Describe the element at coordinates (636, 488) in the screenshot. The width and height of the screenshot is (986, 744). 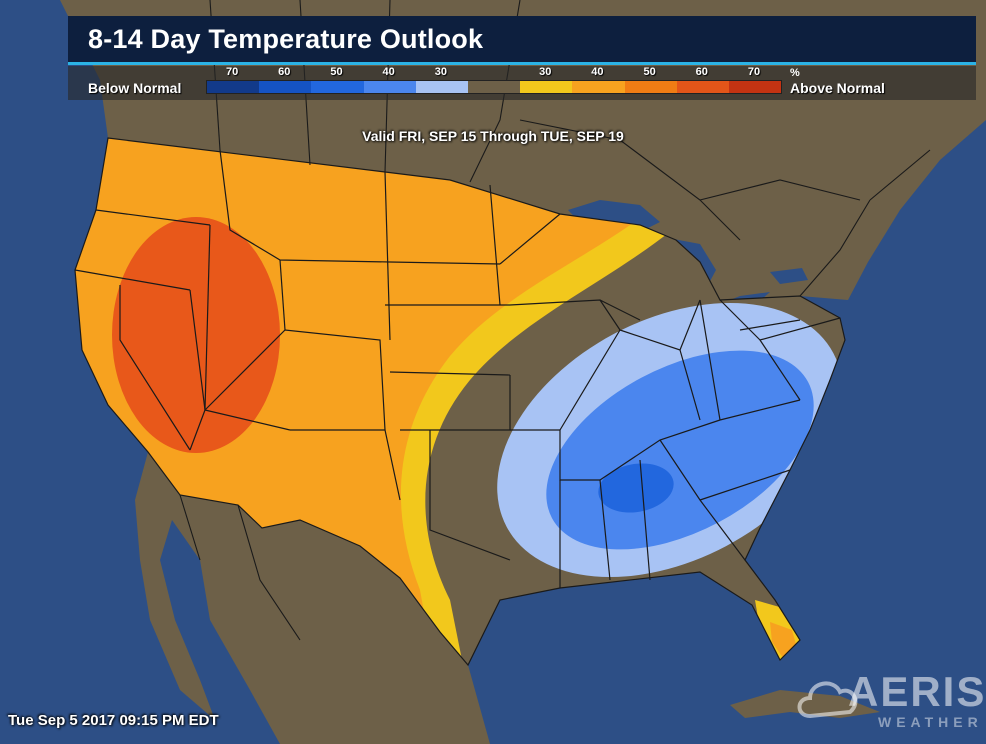
I see `below-normal-50-zone` at that location.